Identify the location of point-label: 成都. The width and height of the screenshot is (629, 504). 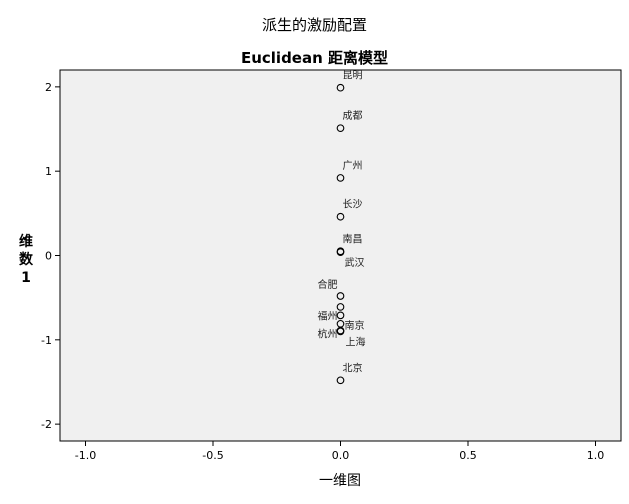
(353, 116).